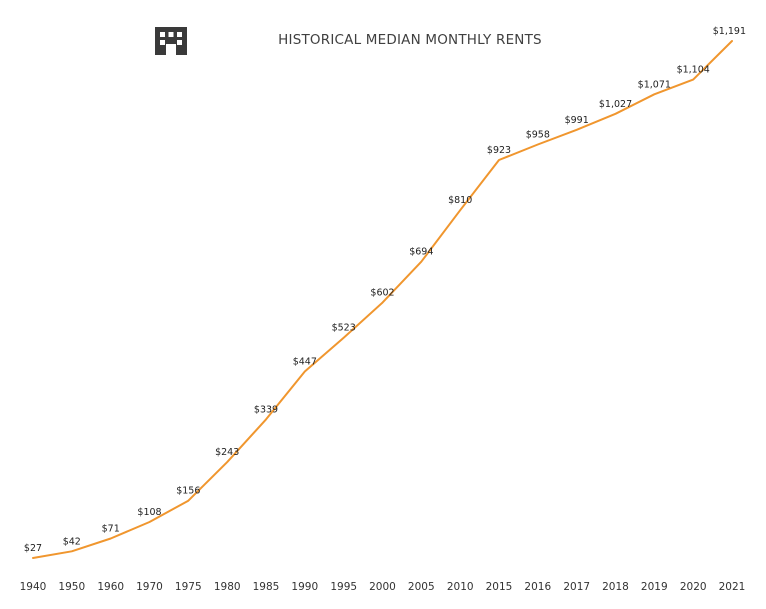 The height and width of the screenshot is (609, 766). Describe the element at coordinates (33, 587) in the screenshot. I see `x-tick-1940: 1940` at that location.